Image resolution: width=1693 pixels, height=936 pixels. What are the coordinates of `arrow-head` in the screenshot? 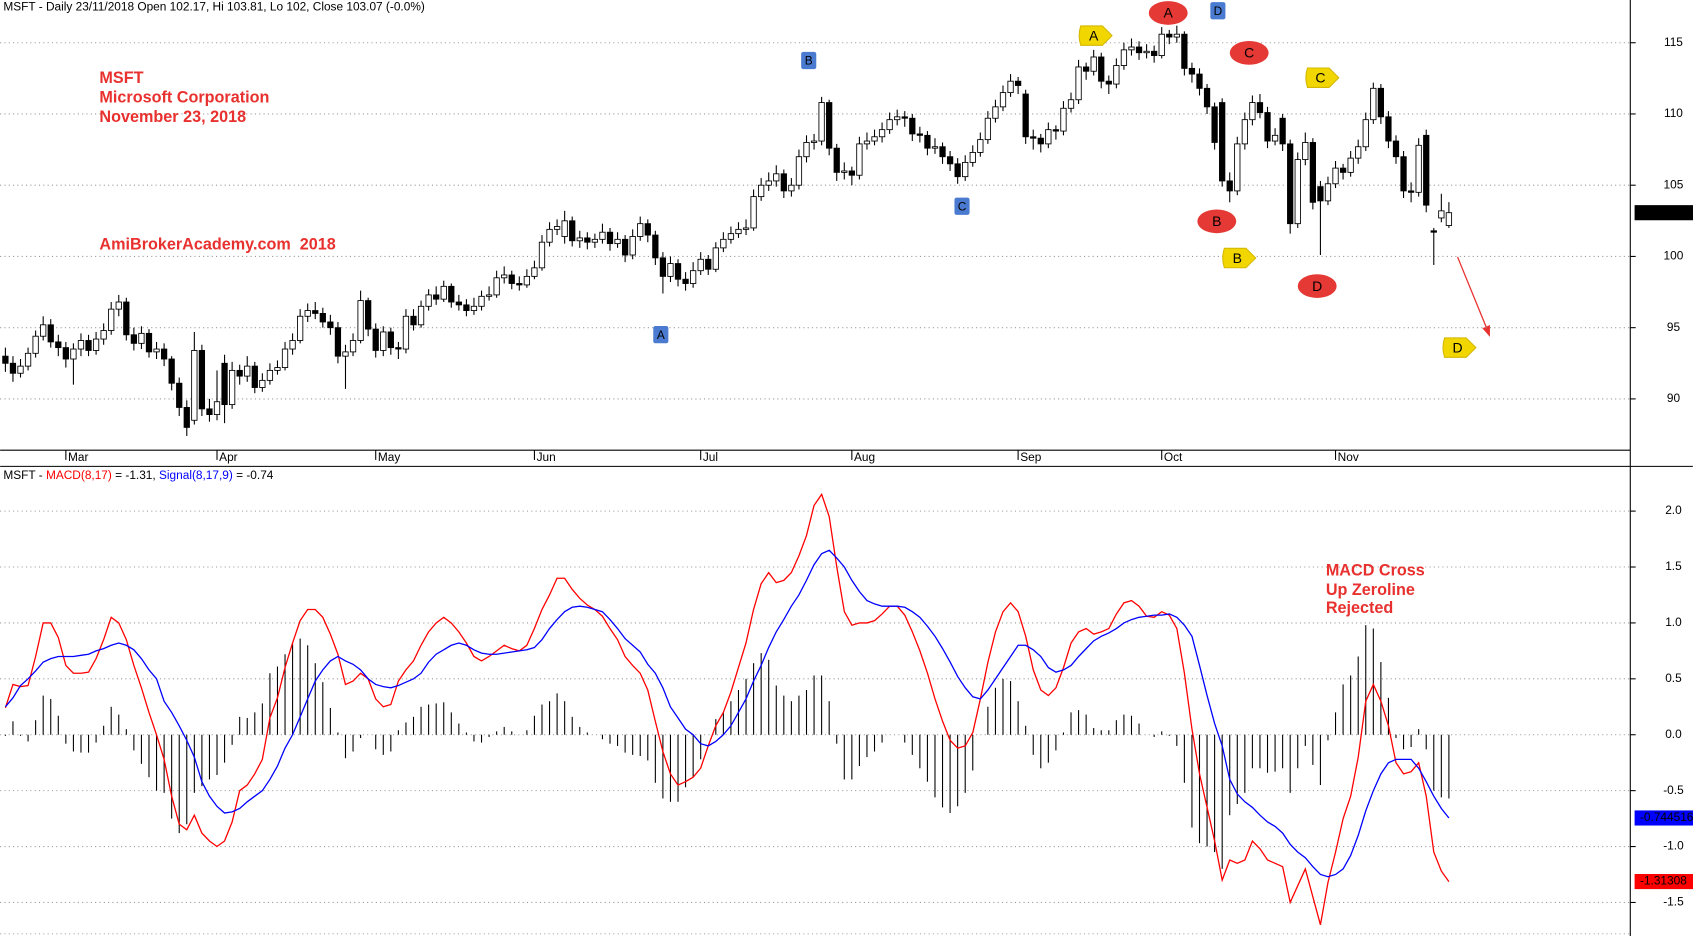 It's located at (1486, 330).